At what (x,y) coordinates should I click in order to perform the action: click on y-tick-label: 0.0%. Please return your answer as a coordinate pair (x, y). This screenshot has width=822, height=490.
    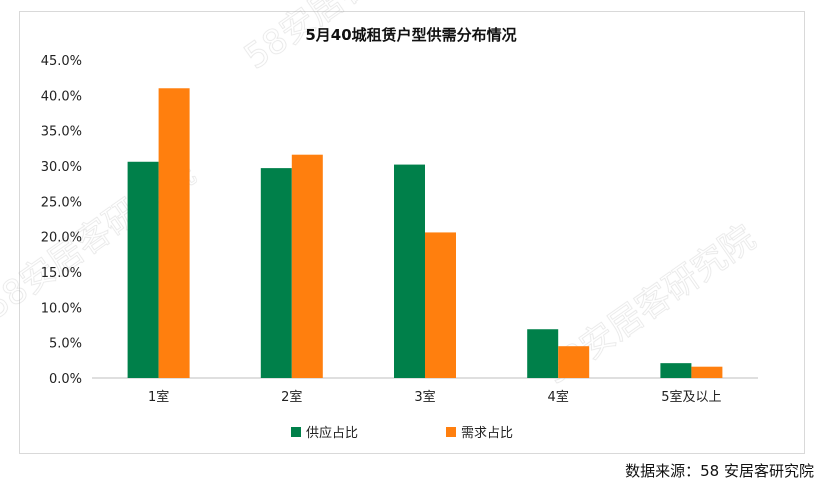
    Looking at the image, I should click on (65, 379).